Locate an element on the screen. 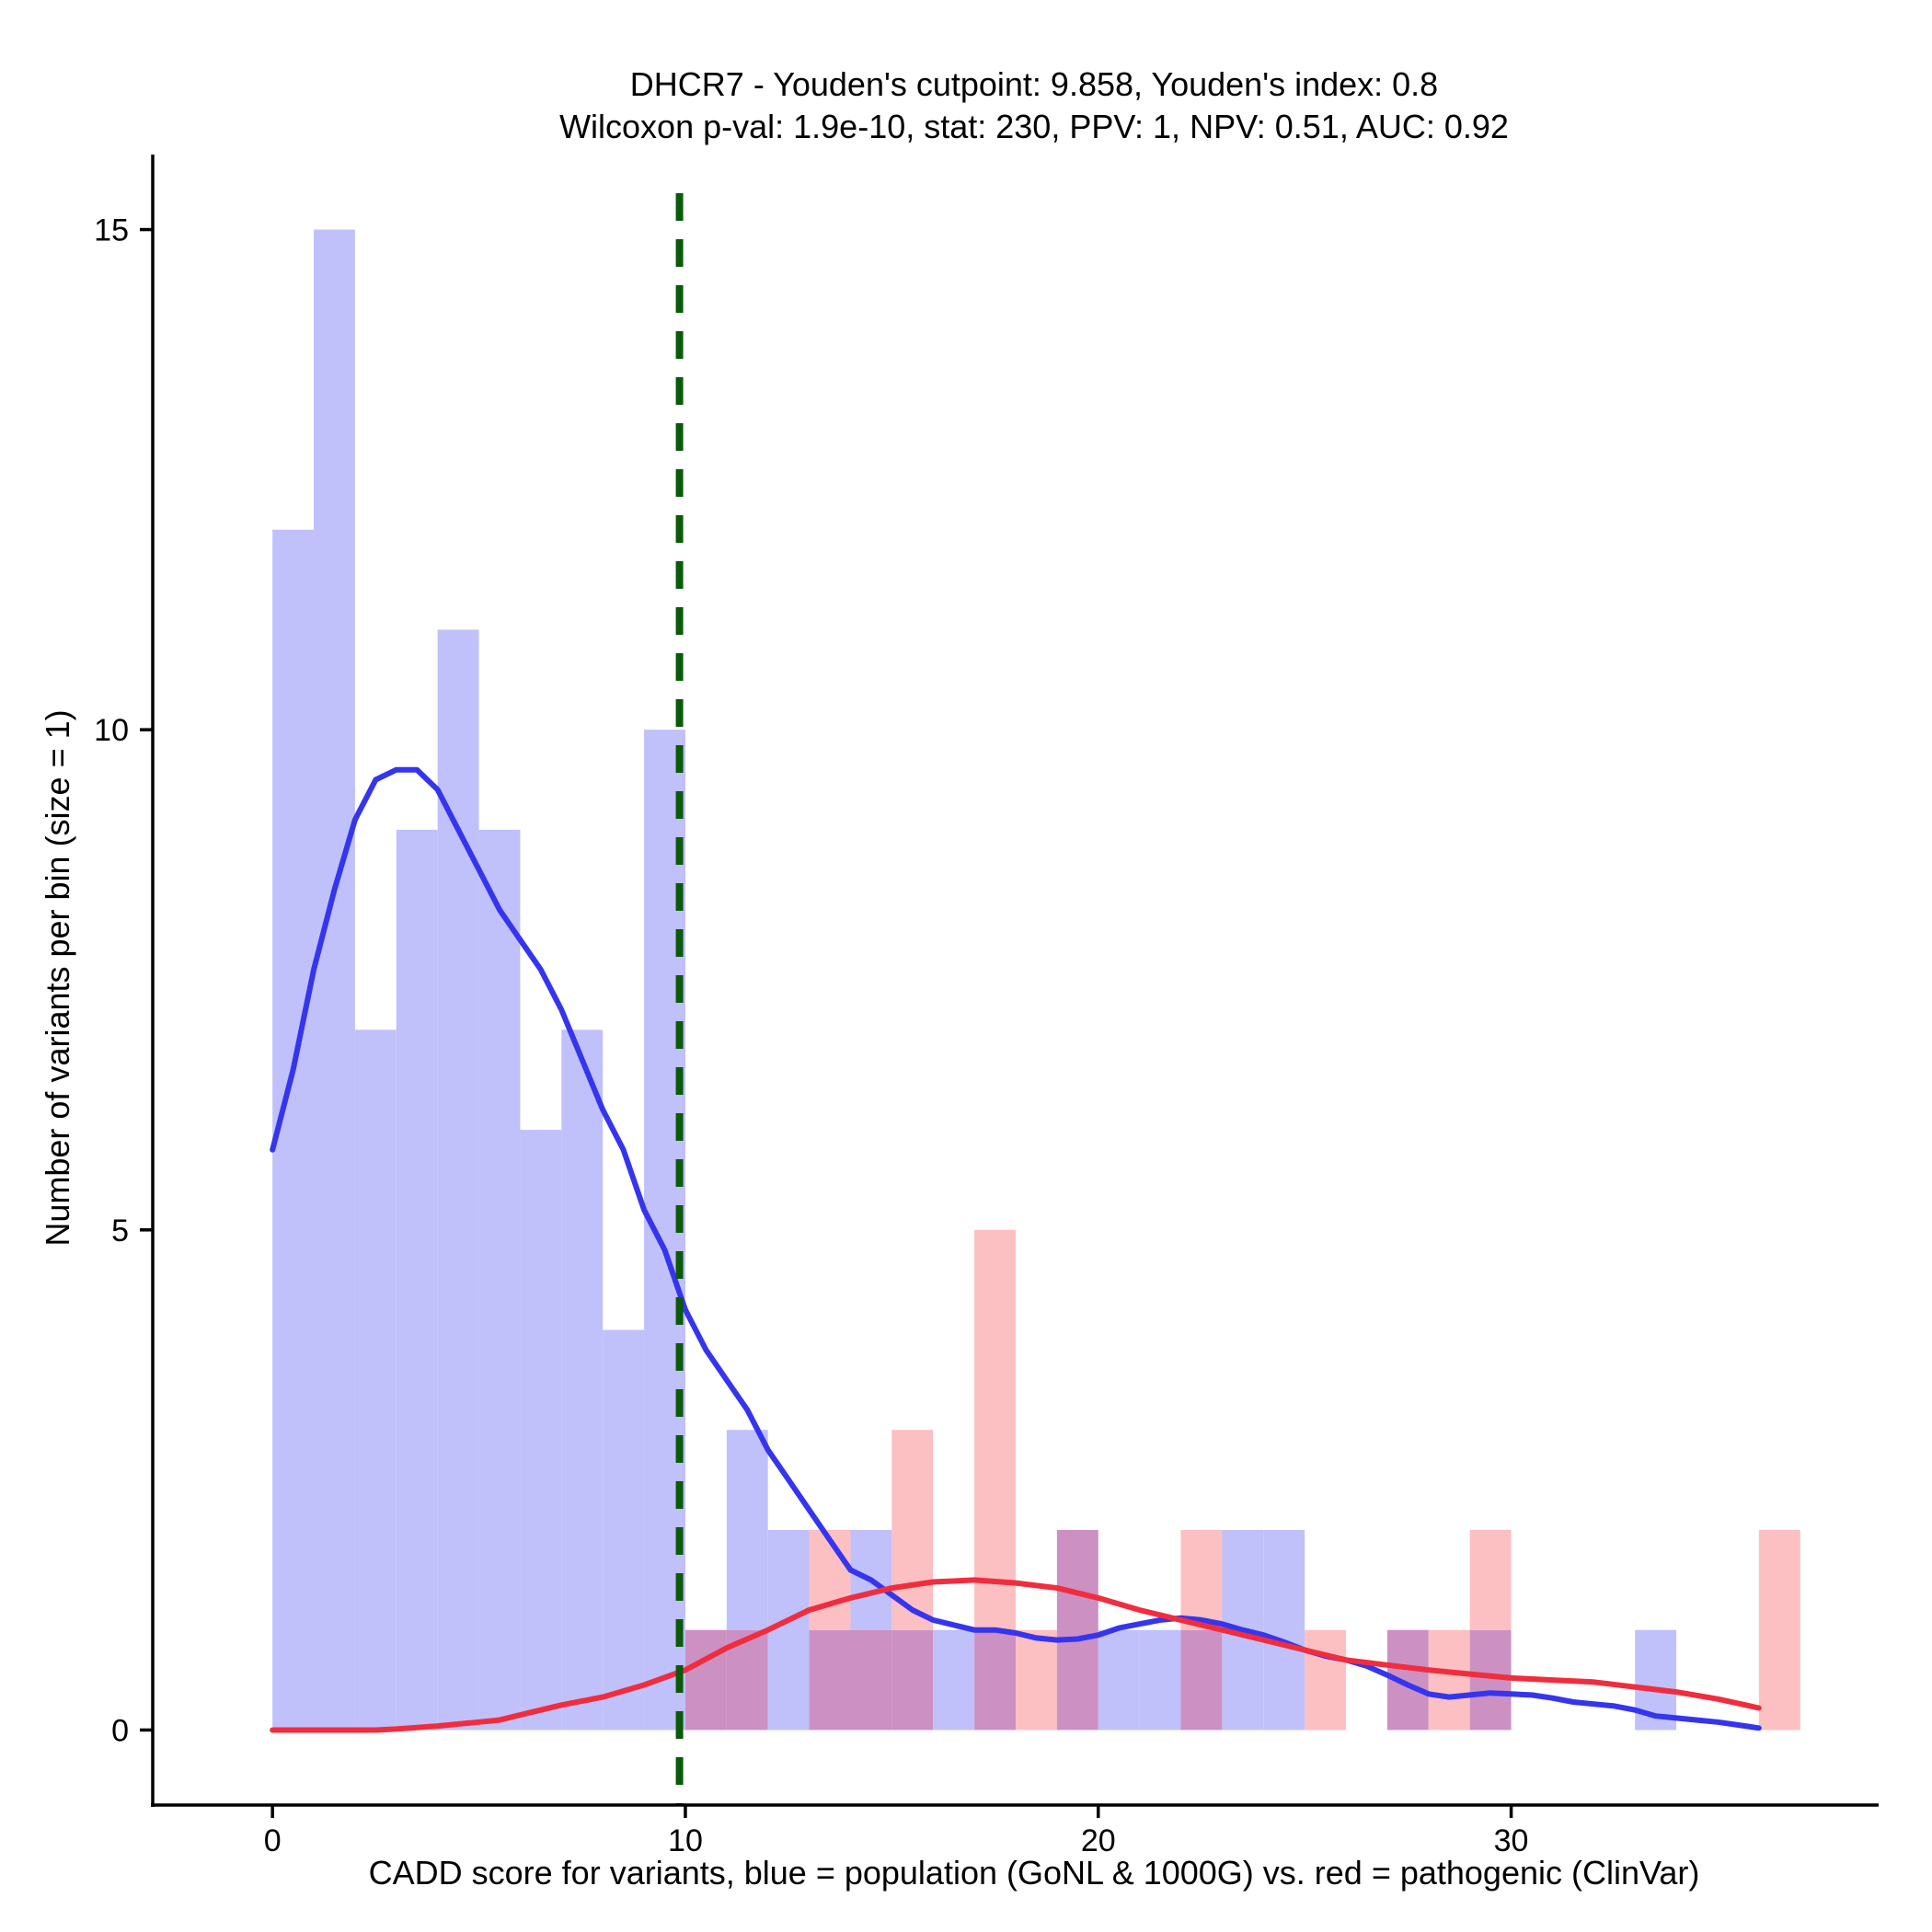 This screenshot has height=1932, width=1932. y-tick-label: 10 is located at coordinates (111, 730).